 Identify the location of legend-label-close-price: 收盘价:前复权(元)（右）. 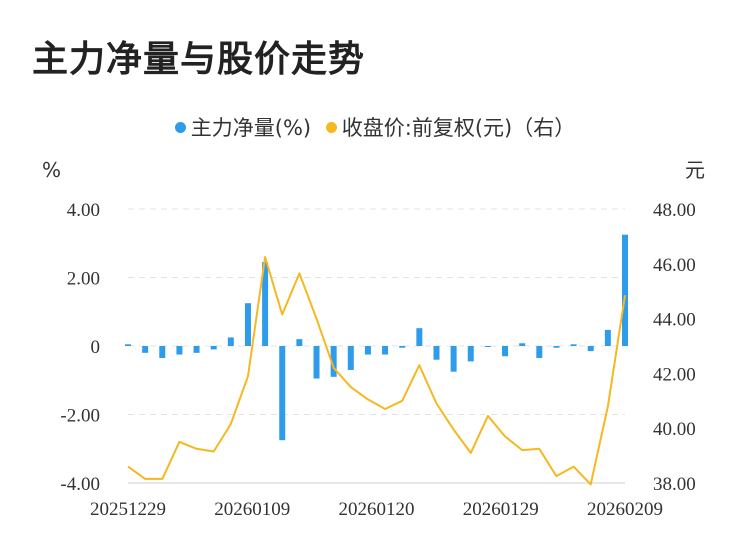
(458, 128).